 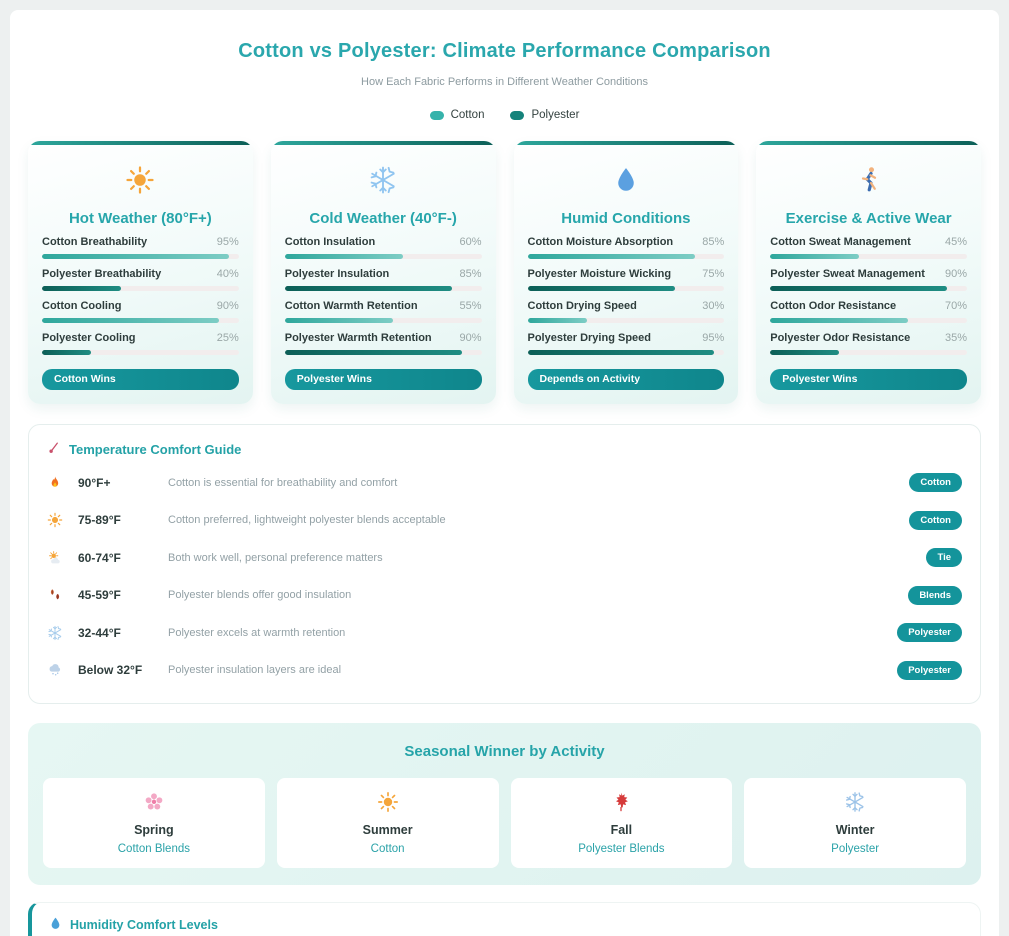 What do you see at coordinates (82, 306) in the screenshot?
I see `metric-label: Cotton Cooling` at bounding box center [82, 306].